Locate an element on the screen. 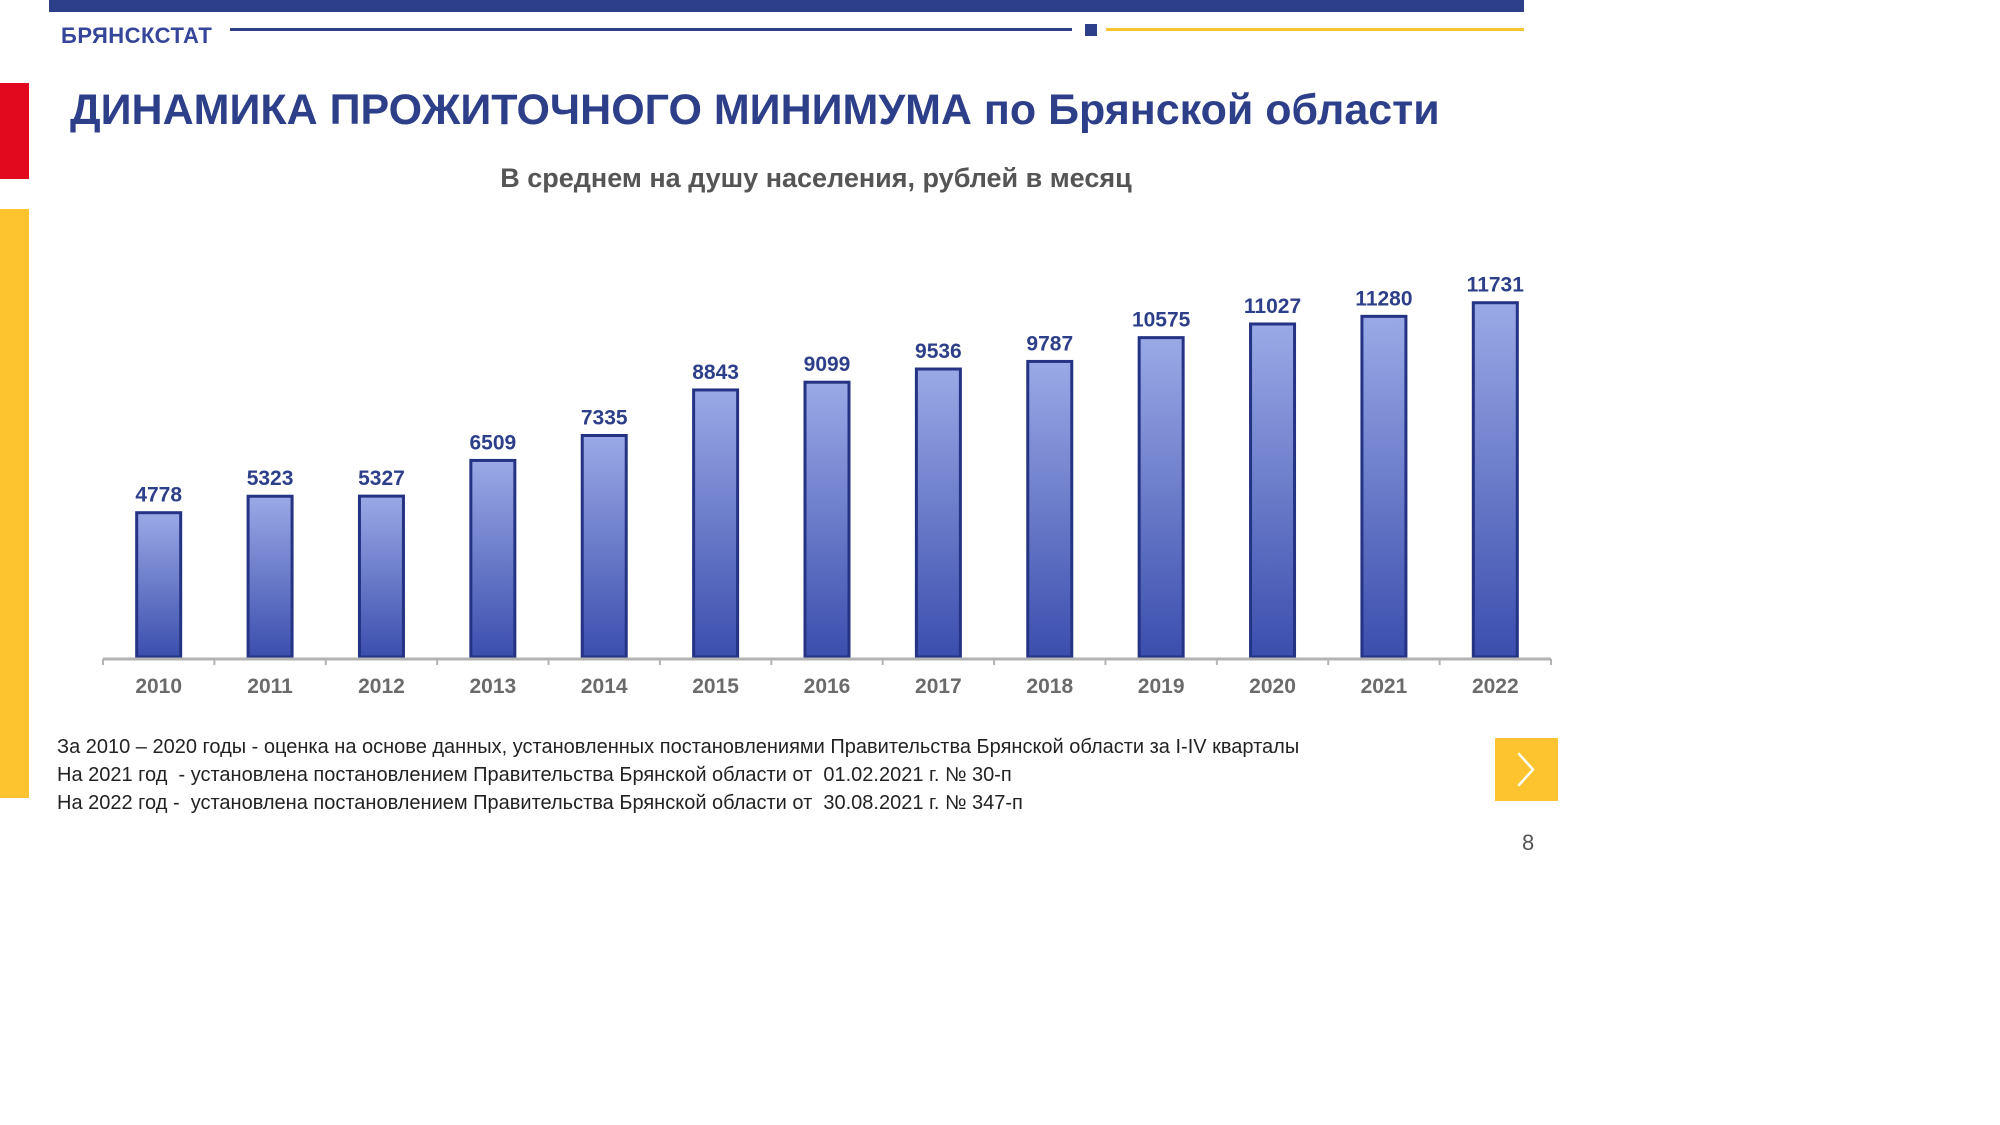  header-square-marker is located at coordinates (1091, 30).